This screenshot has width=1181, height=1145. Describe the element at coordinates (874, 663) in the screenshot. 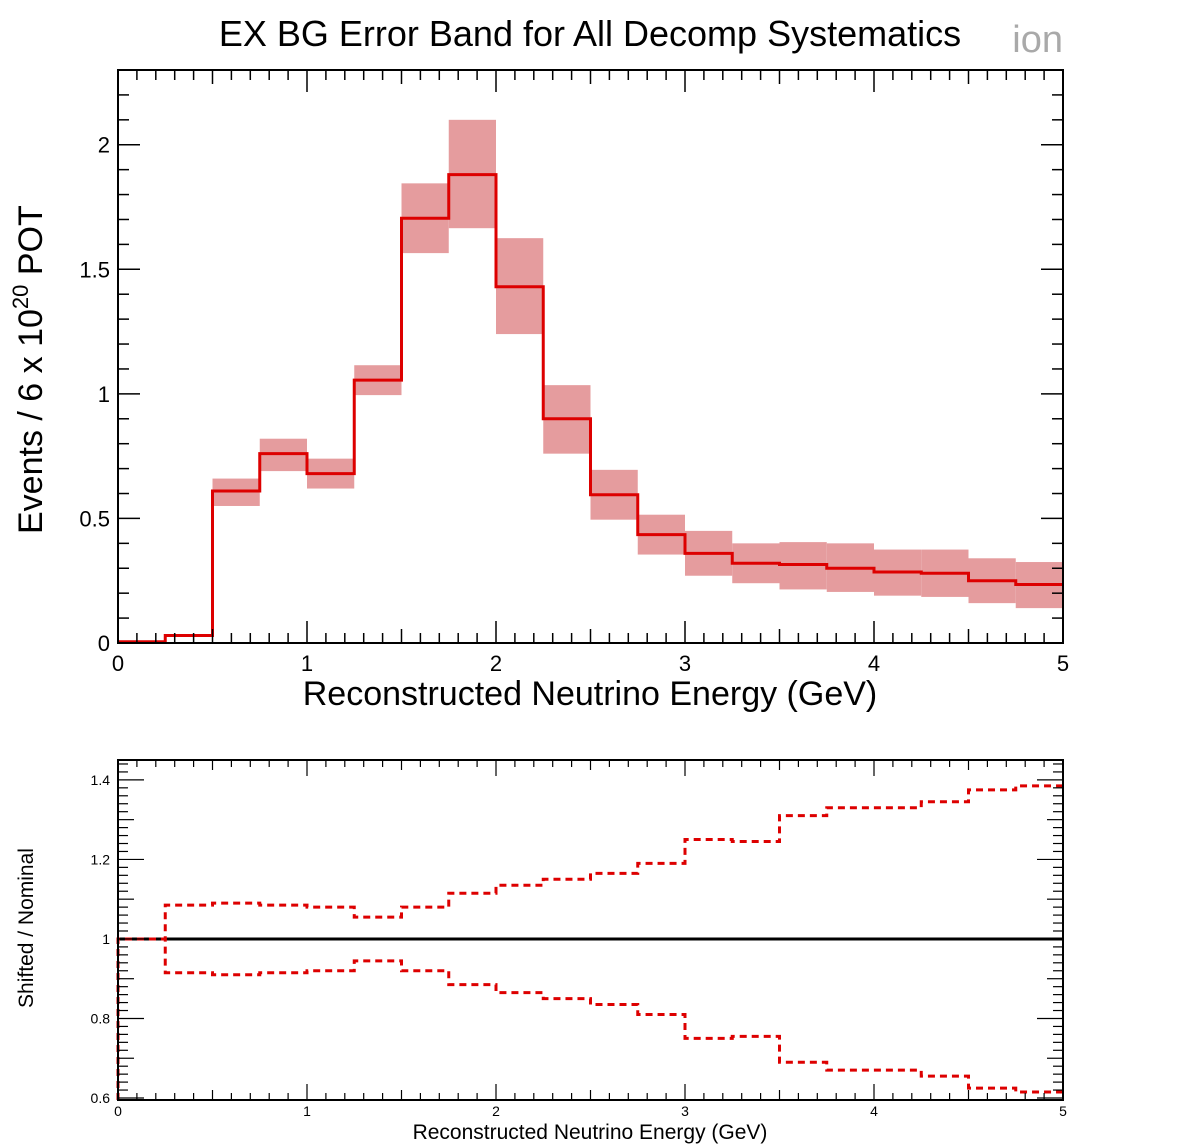

I see `x-tick-label: 4` at that location.